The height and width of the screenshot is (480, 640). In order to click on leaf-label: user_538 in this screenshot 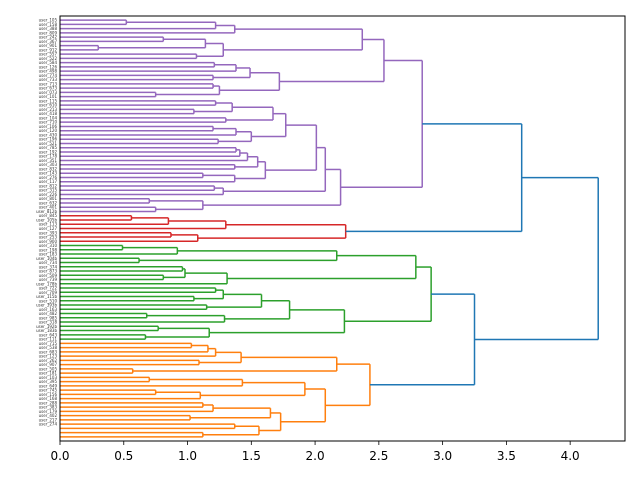, I will do `click(48, 347)`.